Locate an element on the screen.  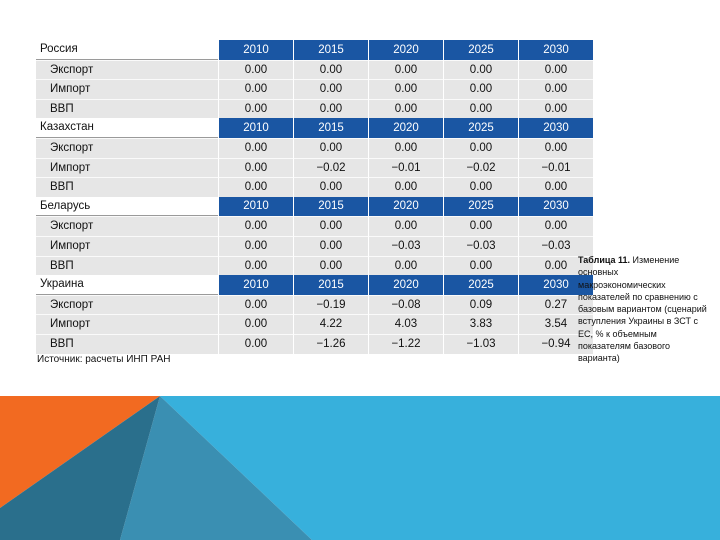
value-cell: −0.08 is located at coordinates (405, 304).